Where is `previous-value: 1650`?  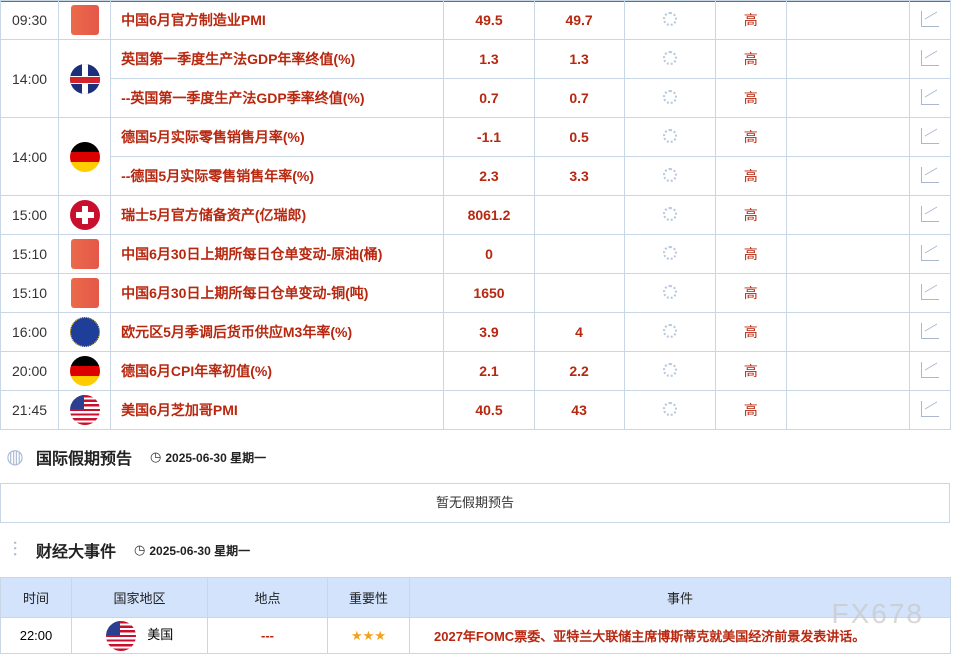
previous-value: 1650 is located at coordinates (489, 293).